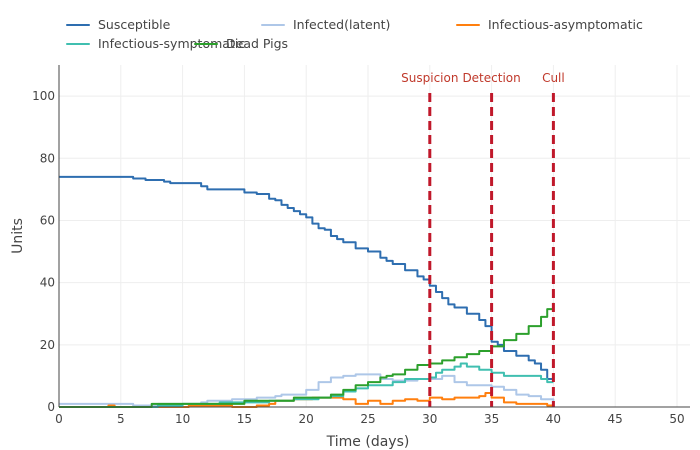 This screenshot has width=700, height=450. I want to click on x-axis-title: Time (days), so click(368, 442).